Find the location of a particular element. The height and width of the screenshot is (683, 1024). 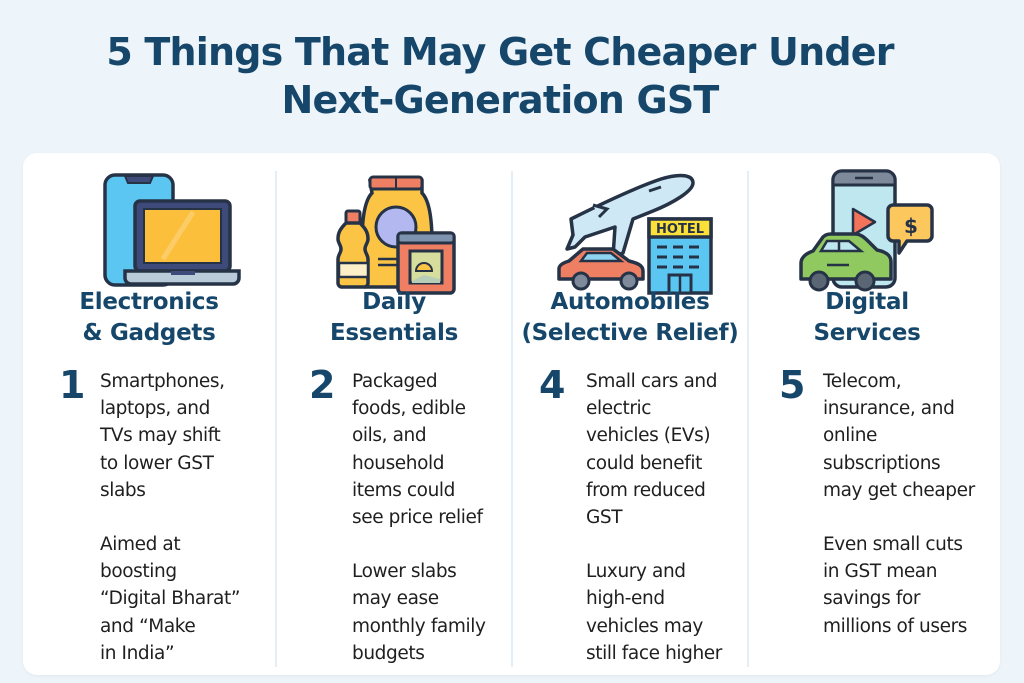

item-heading: Automobiles (Selective Relief) is located at coordinates (630, 317).